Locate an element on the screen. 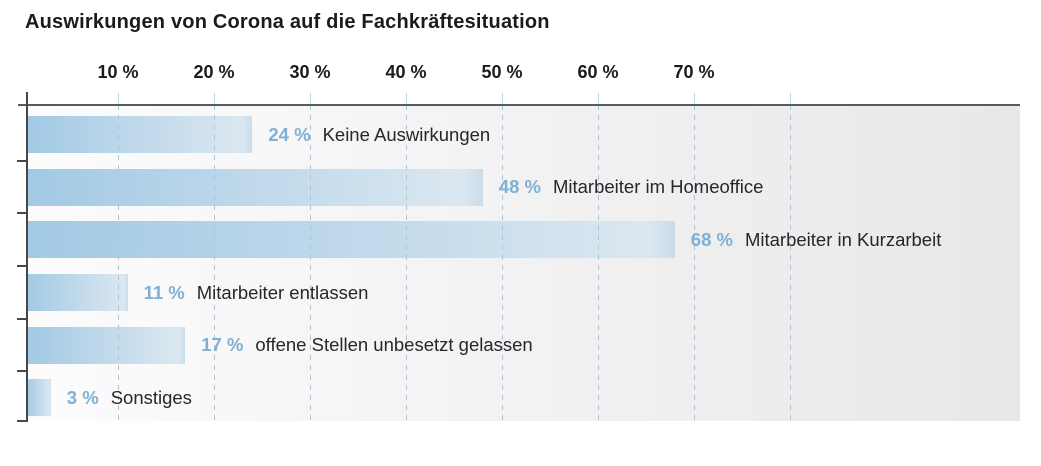  x-tick-label: 40 % is located at coordinates (406, 72).